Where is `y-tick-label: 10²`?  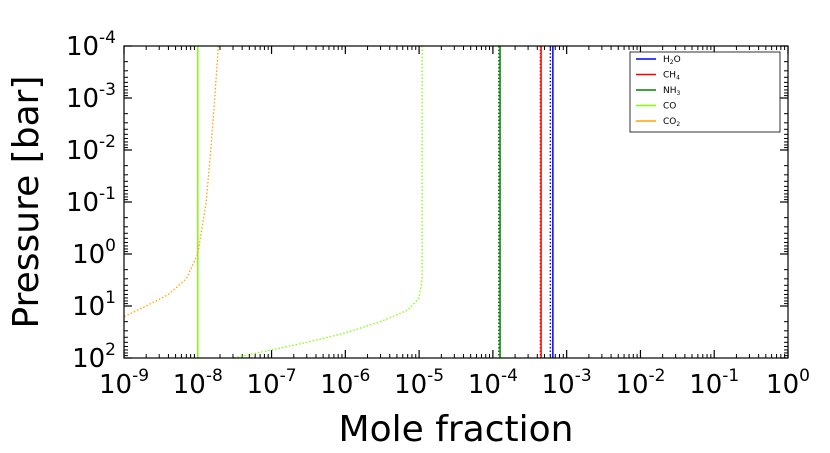
y-tick-label: 10² is located at coordinates (94, 357).